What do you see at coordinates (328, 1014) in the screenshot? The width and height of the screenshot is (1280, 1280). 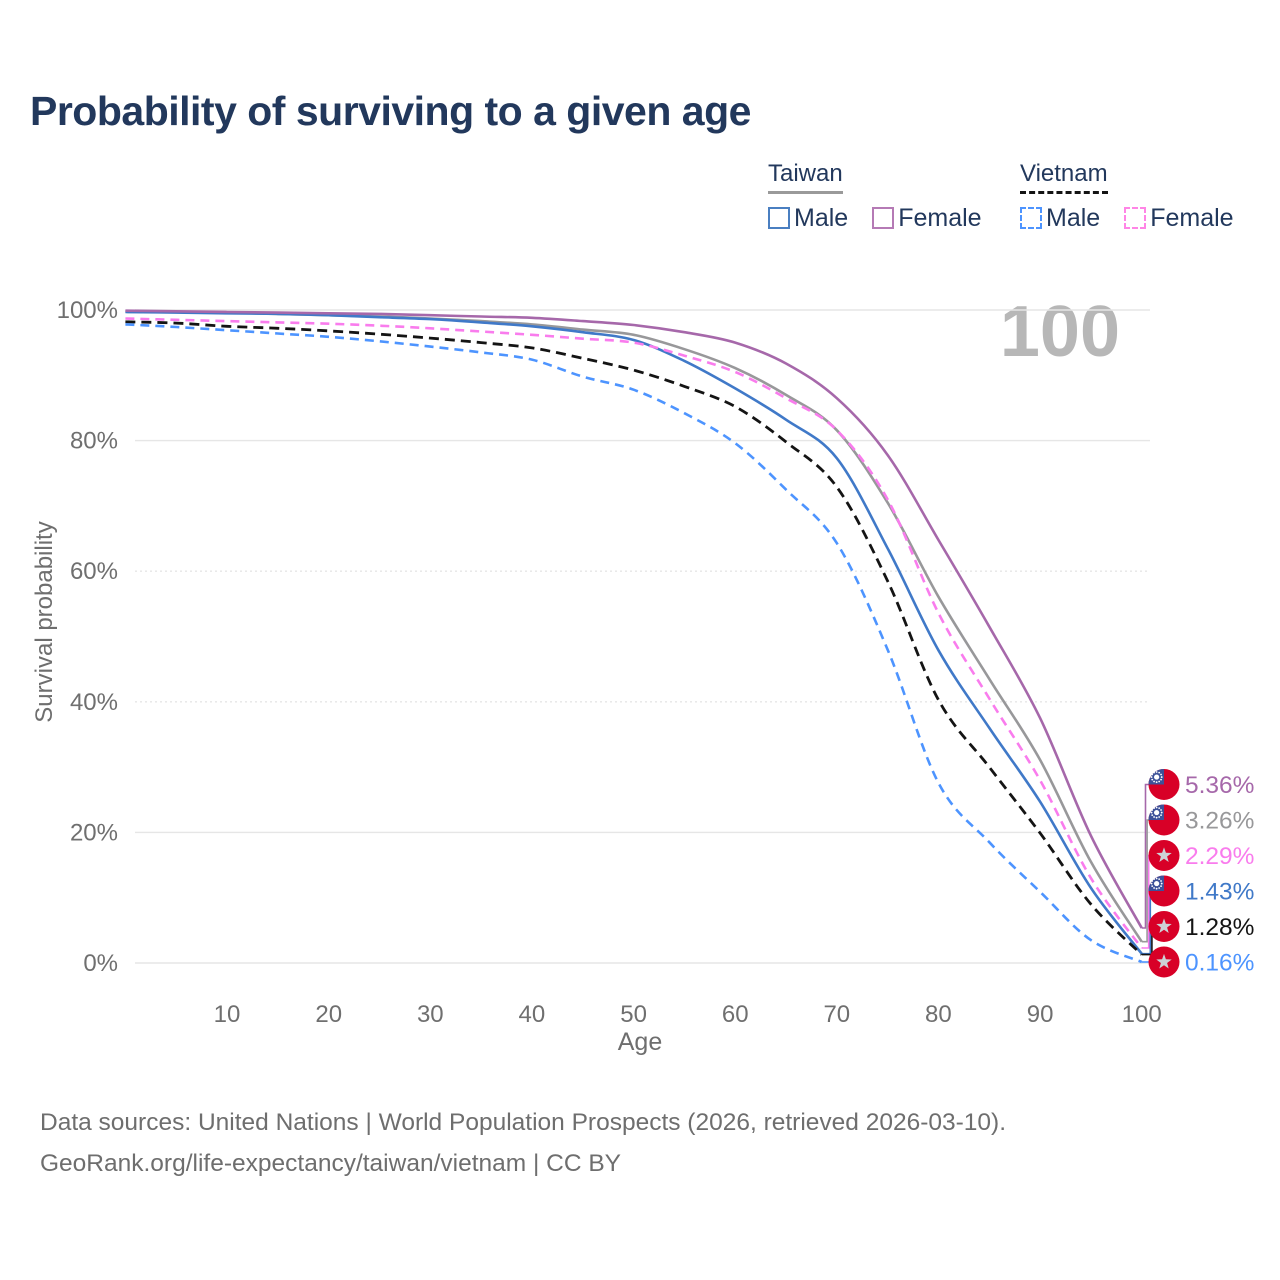 I see `x-tick-label: 20` at bounding box center [328, 1014].